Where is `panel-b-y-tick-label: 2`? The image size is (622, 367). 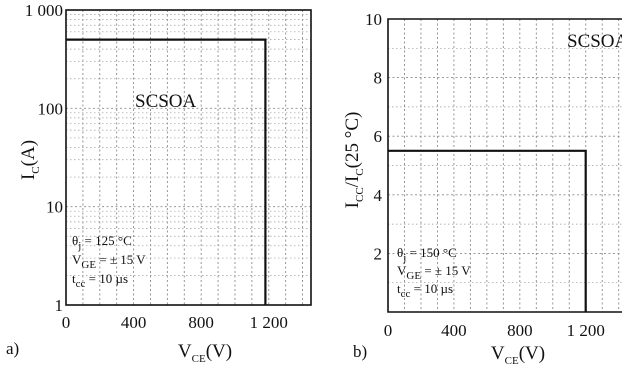
panel-b-y-tick-label: 2 is located at coordinates (378, 253).